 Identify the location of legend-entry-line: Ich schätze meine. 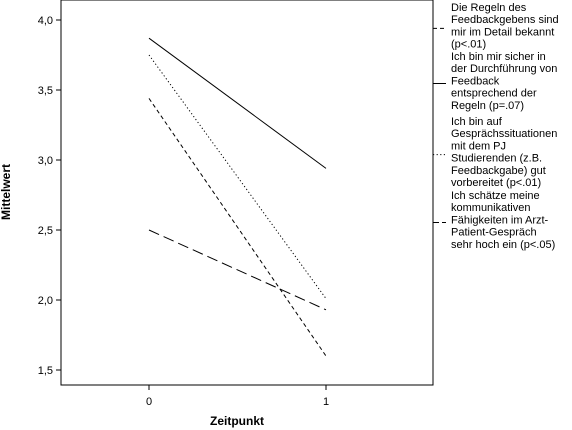
(495, 196).